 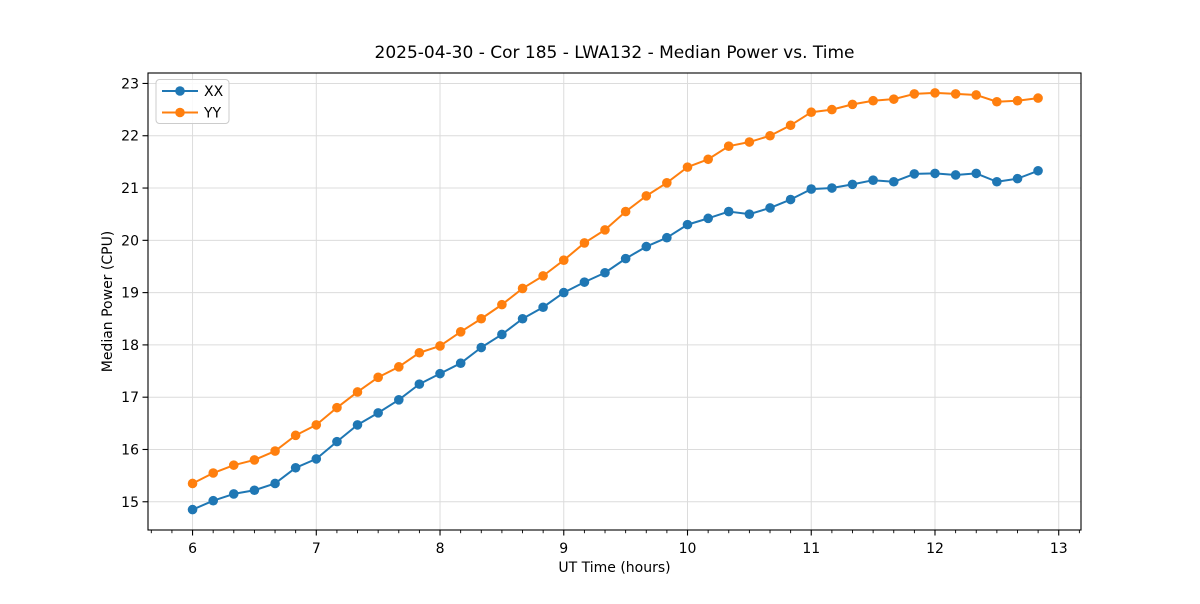 I want to click on x-tick-label: 10, so click(x=688, y=549).